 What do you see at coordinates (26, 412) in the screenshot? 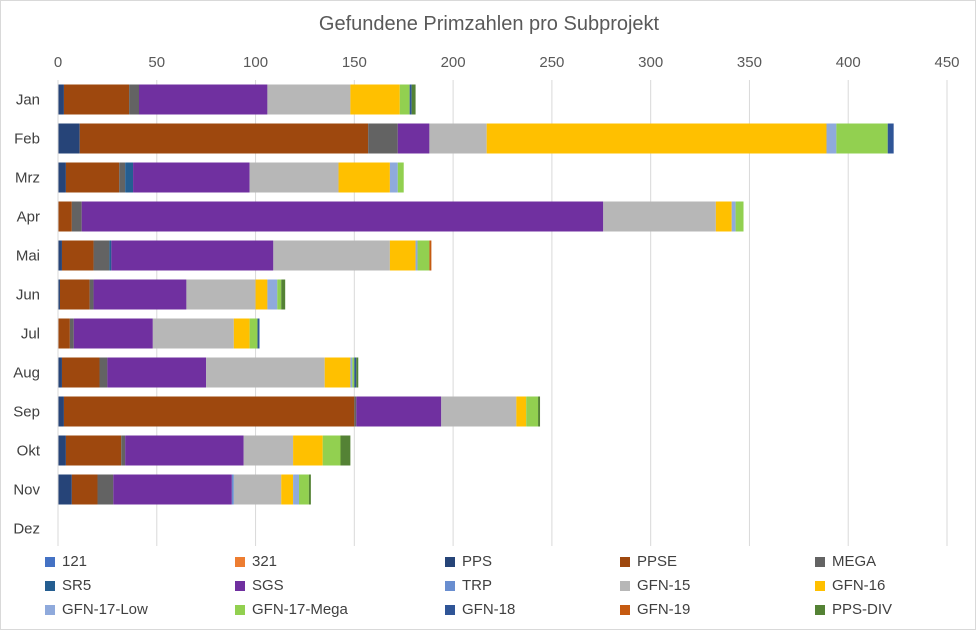
I see `y-tick-label: Sep` at bounding box center [26, 412].